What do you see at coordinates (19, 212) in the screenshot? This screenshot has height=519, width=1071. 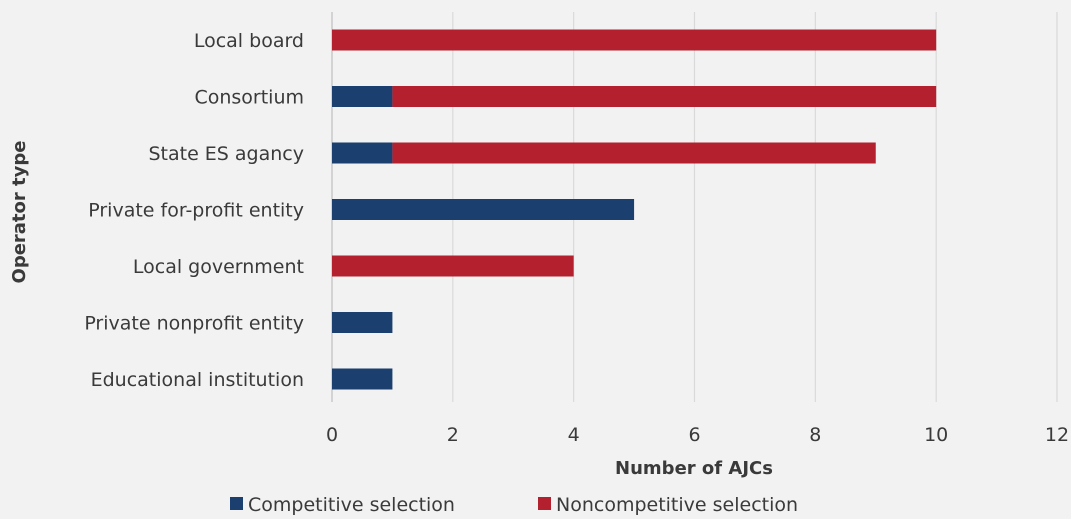 I see `y-axis-title: Operator type` at bounding box center [19, 212].